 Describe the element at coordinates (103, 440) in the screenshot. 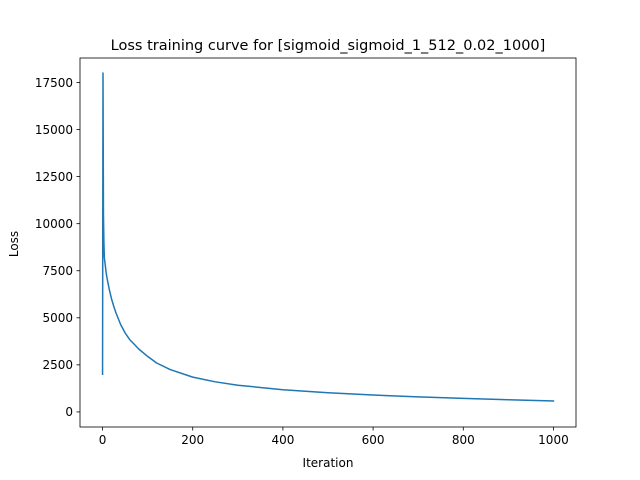

I see `x-tick-label-0: 0` at that location.